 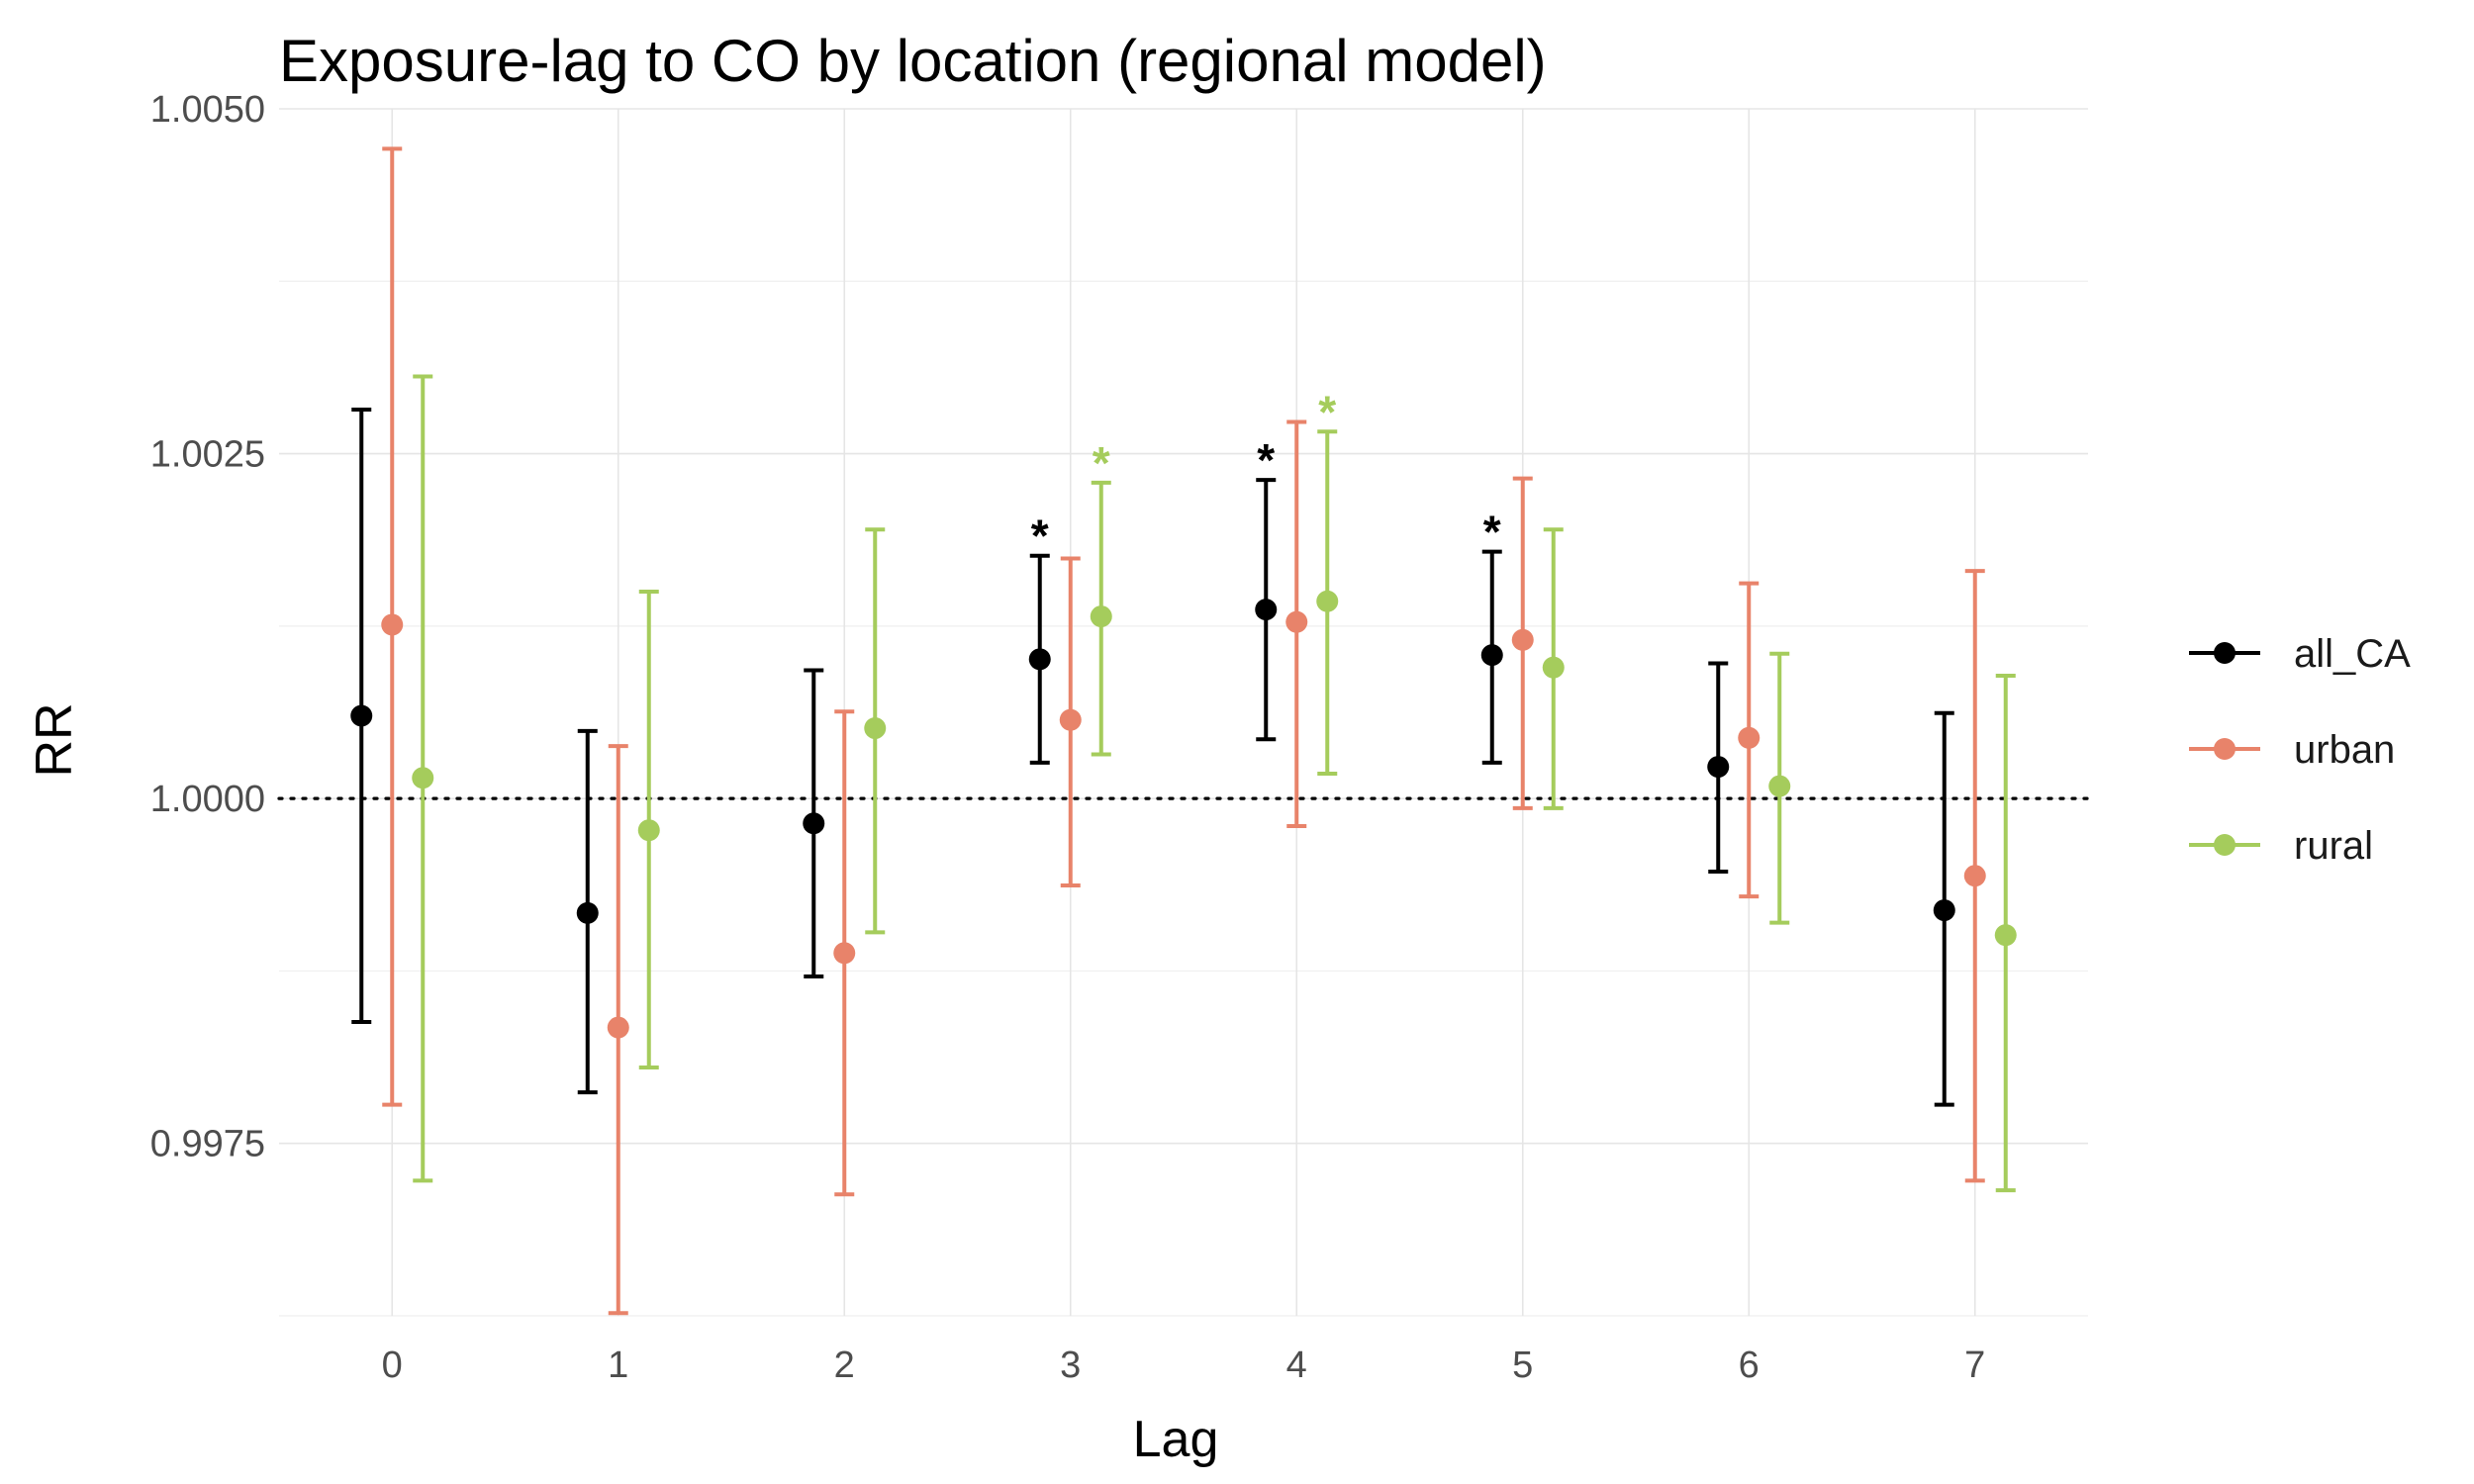 What do you see at coordinates (2344, 750) in the screenshot?
I see `legend-label: urban` at bounding box center [2344, 750].